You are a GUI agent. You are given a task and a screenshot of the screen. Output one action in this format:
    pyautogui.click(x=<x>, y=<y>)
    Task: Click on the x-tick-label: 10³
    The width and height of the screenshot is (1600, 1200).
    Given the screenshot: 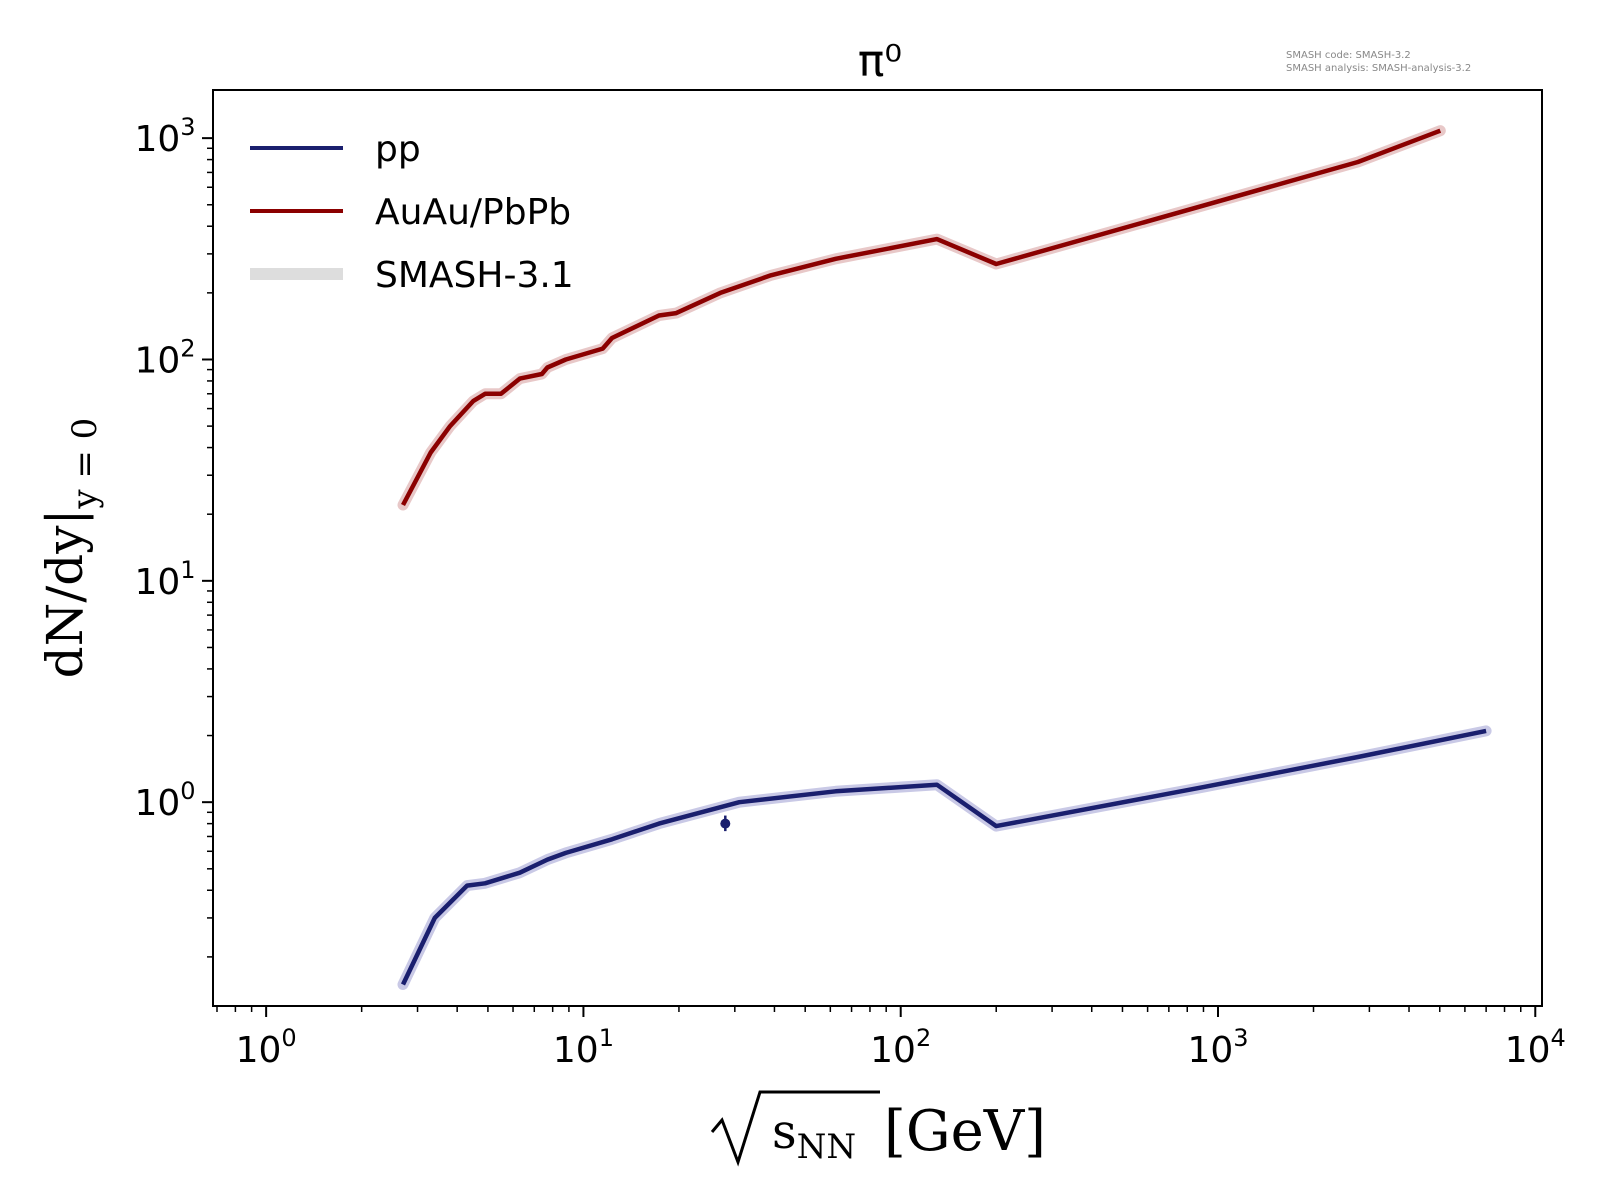 What is the action you would take?
    pyautogui.click(x=1217, y=1047)
    